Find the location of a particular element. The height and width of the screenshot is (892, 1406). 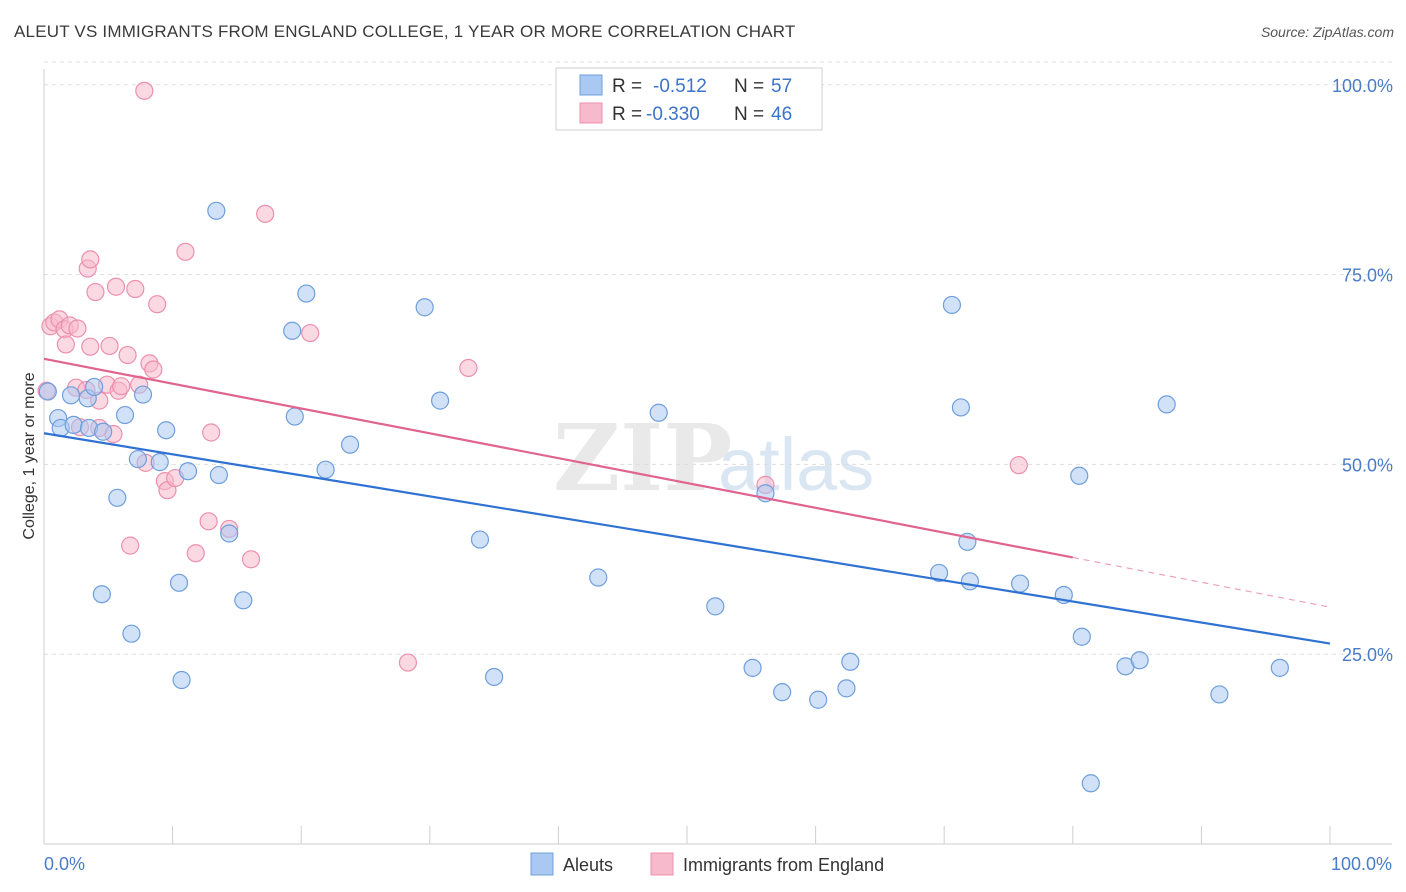

legend-r-label-aleut: R = is located at coordinates (627, 86).